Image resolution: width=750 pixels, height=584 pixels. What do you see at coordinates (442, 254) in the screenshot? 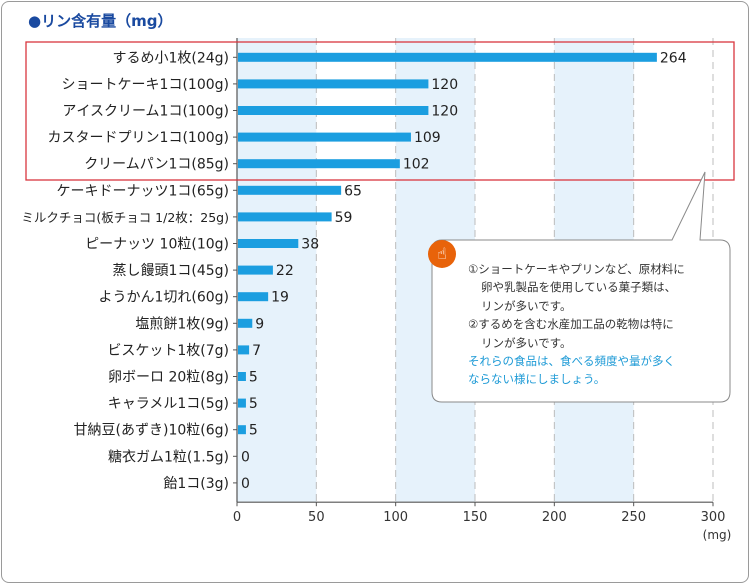
I see `hand-pointing-icon: ☝` at bounding box center [442, 254].